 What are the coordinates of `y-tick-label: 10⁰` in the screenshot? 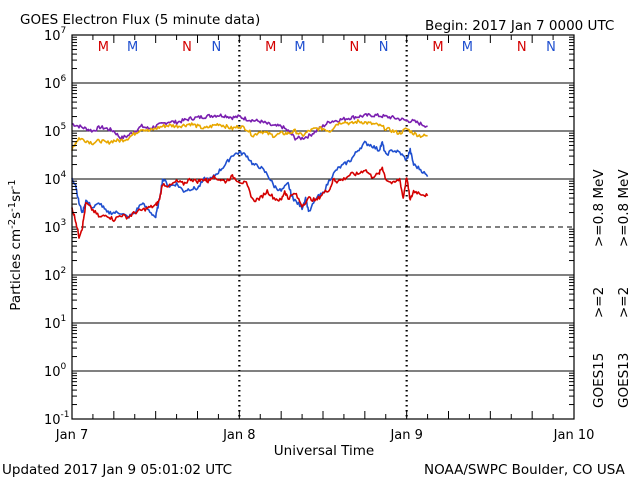 It's located at (55, 371).